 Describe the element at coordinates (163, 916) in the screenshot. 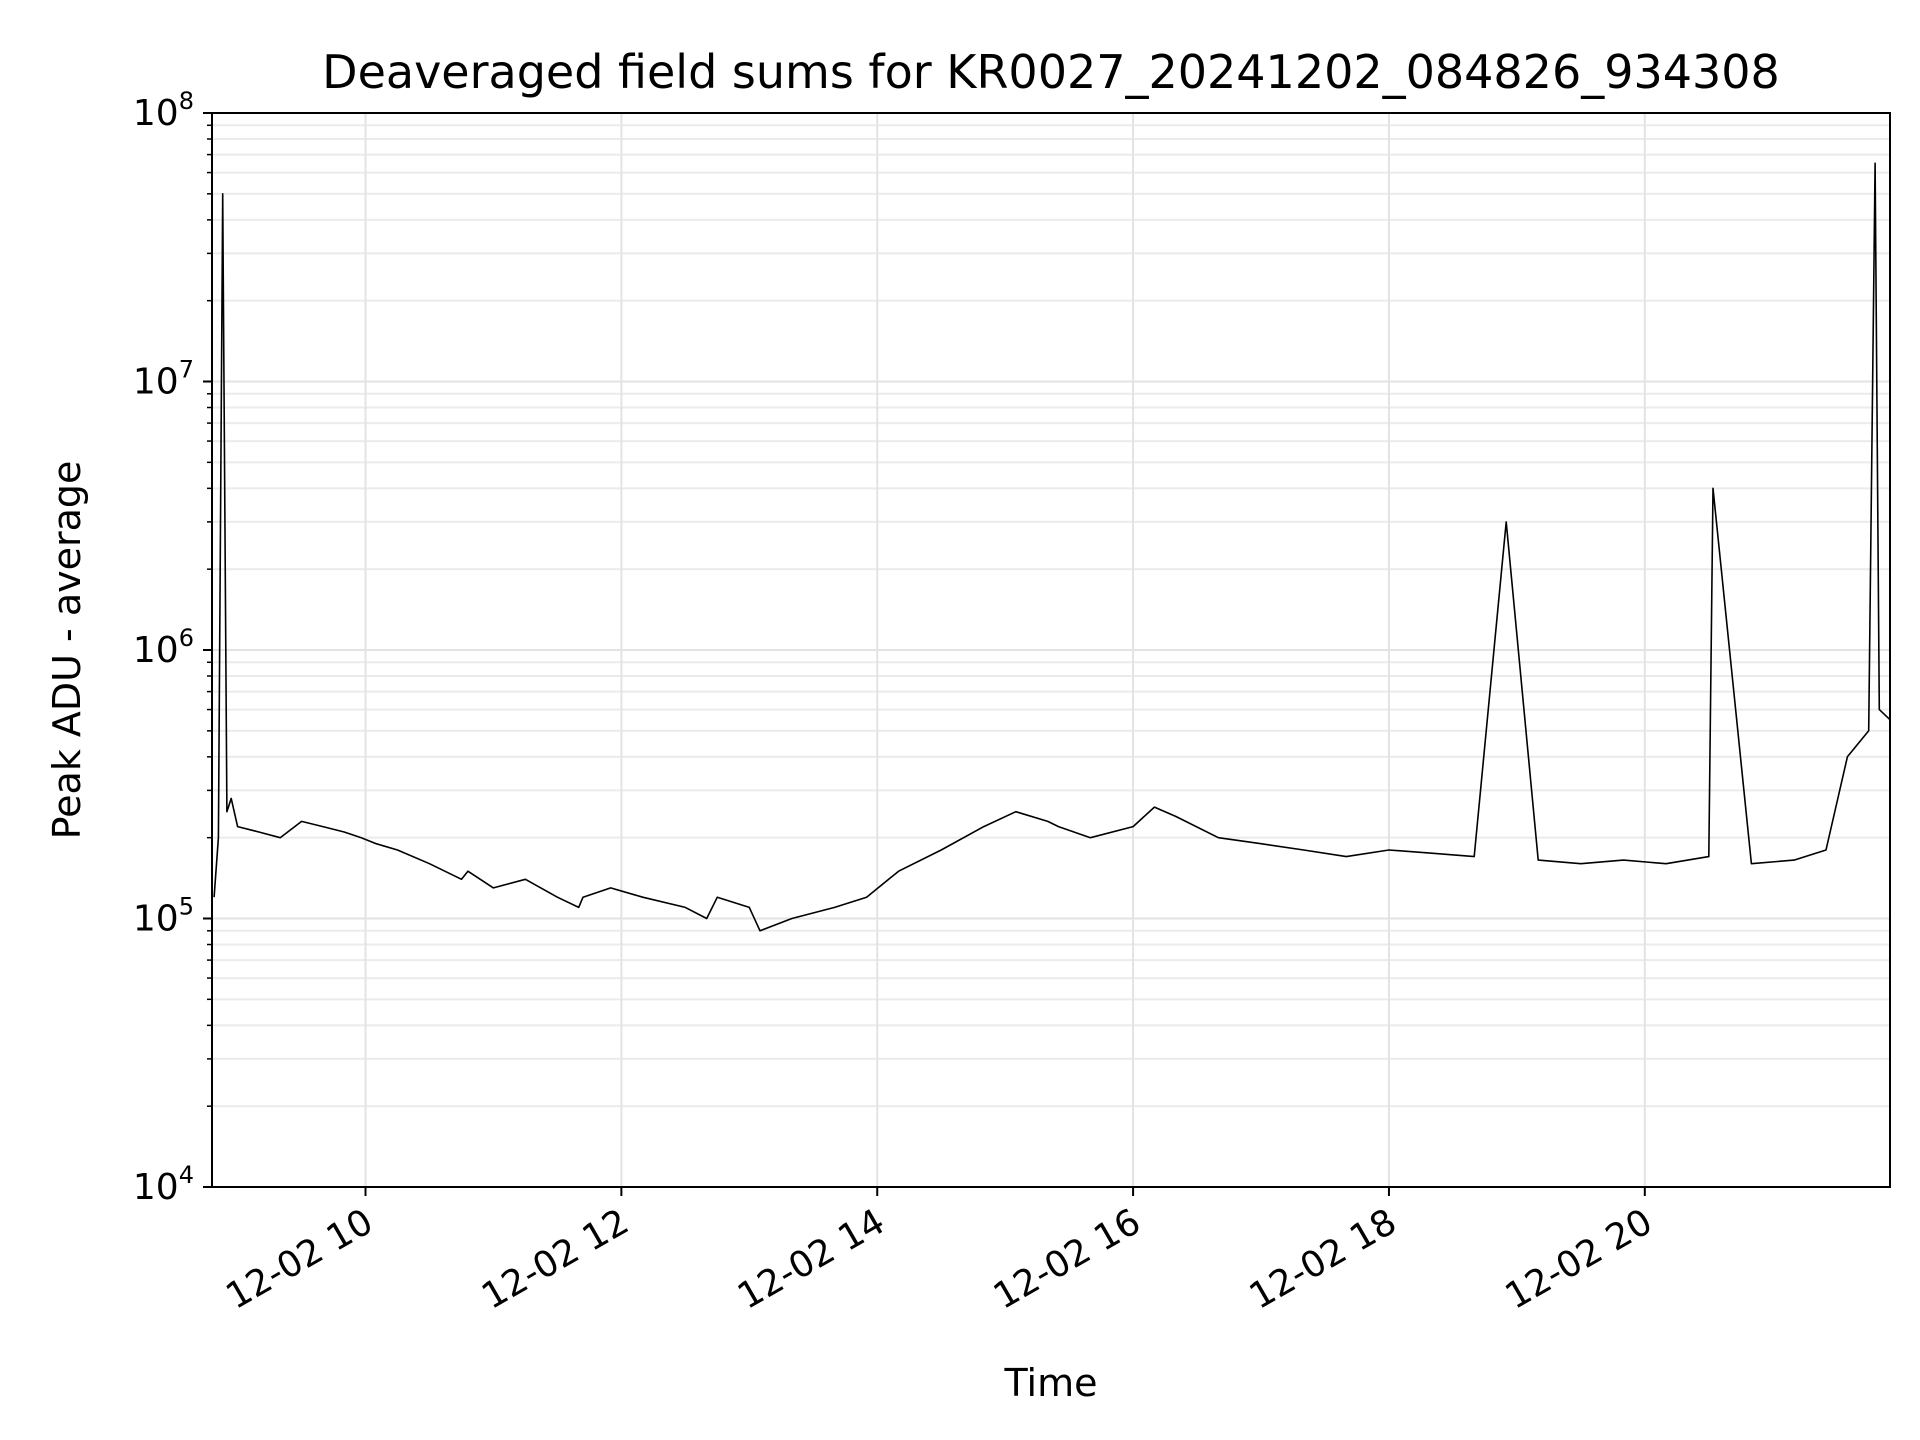

I see `y-tick-label: 10⁵` at that location.